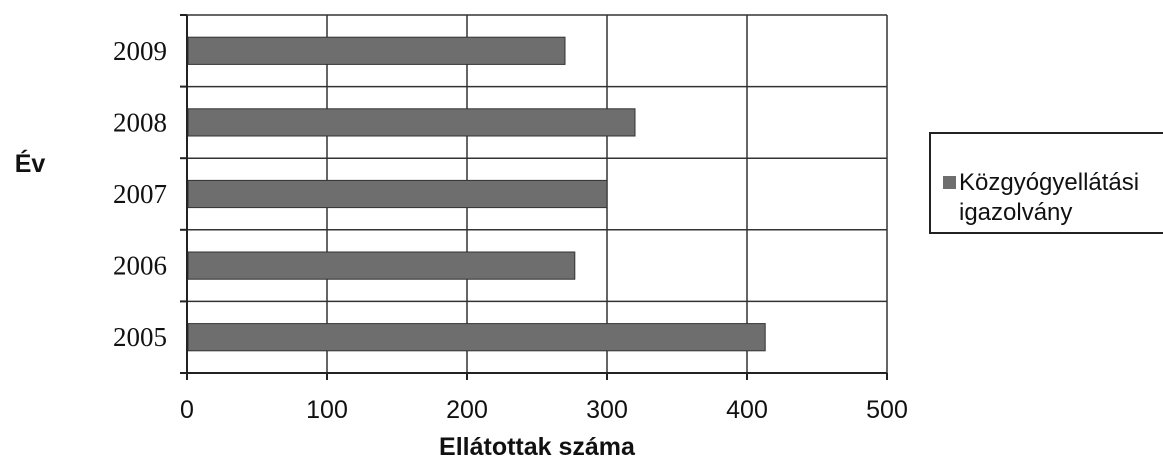  Describe the element at coordinates (140, 51) in the screenshot. I see `y-tick-label: 2009` at that location.